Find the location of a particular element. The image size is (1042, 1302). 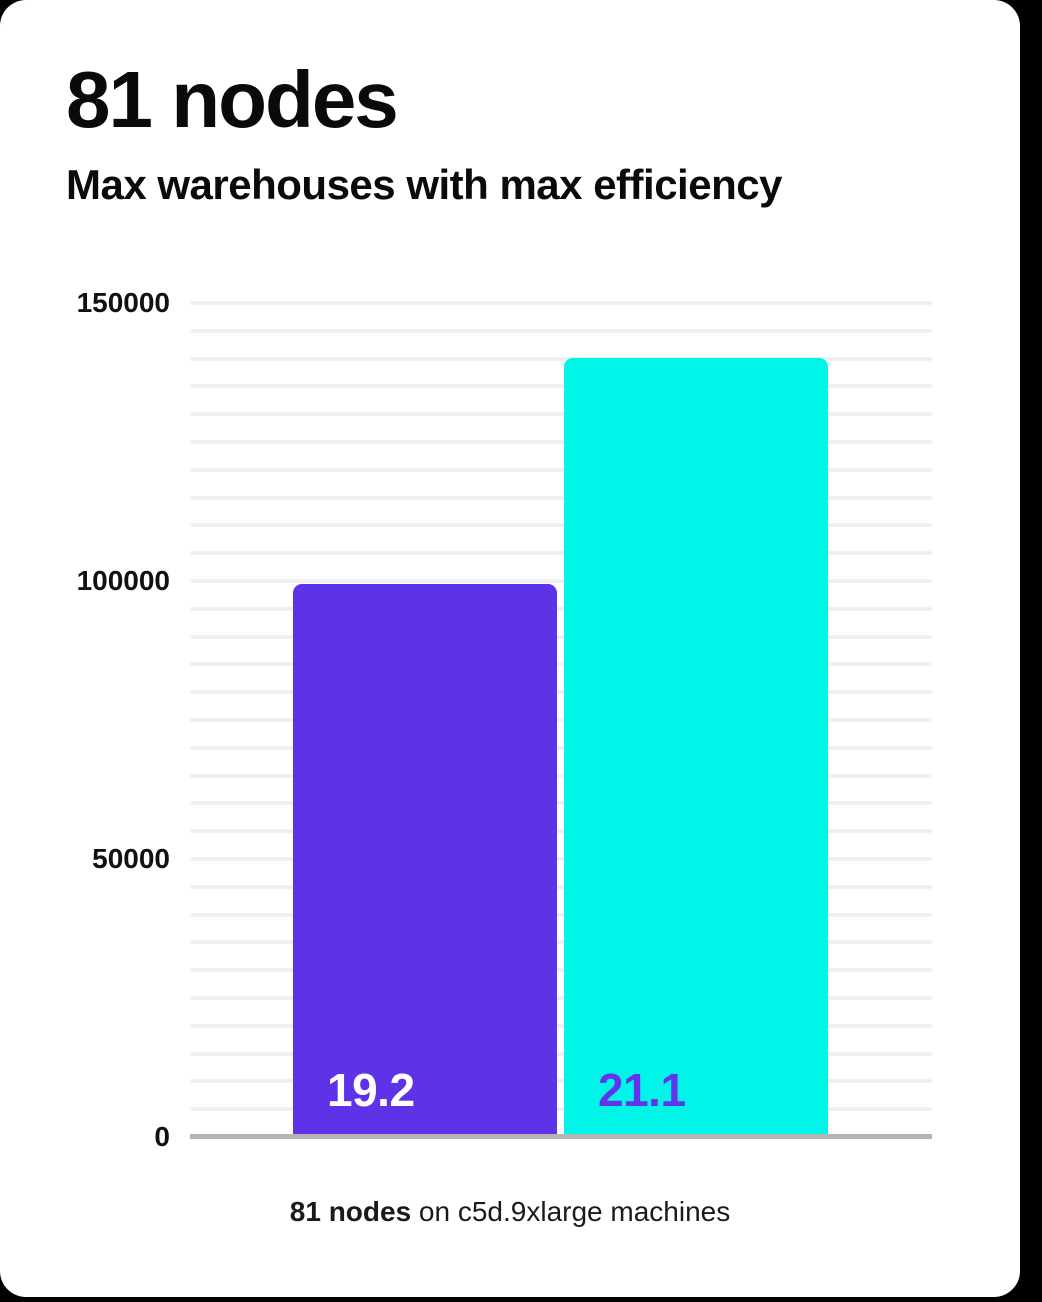

y-axis-tick-label: 50000 is located at coordinates (131, 858).